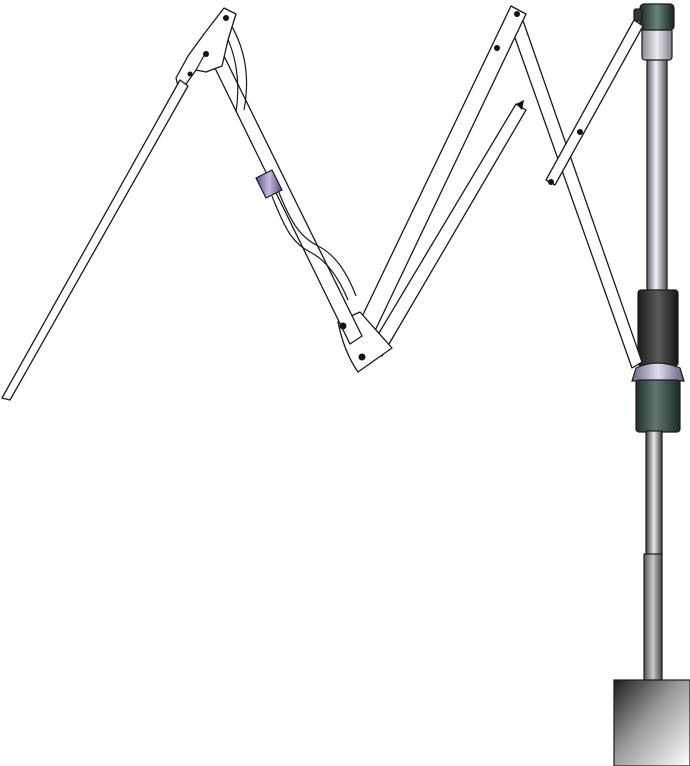 The image size is (690, 766). I want to click on support-pole, so click(651, 384).